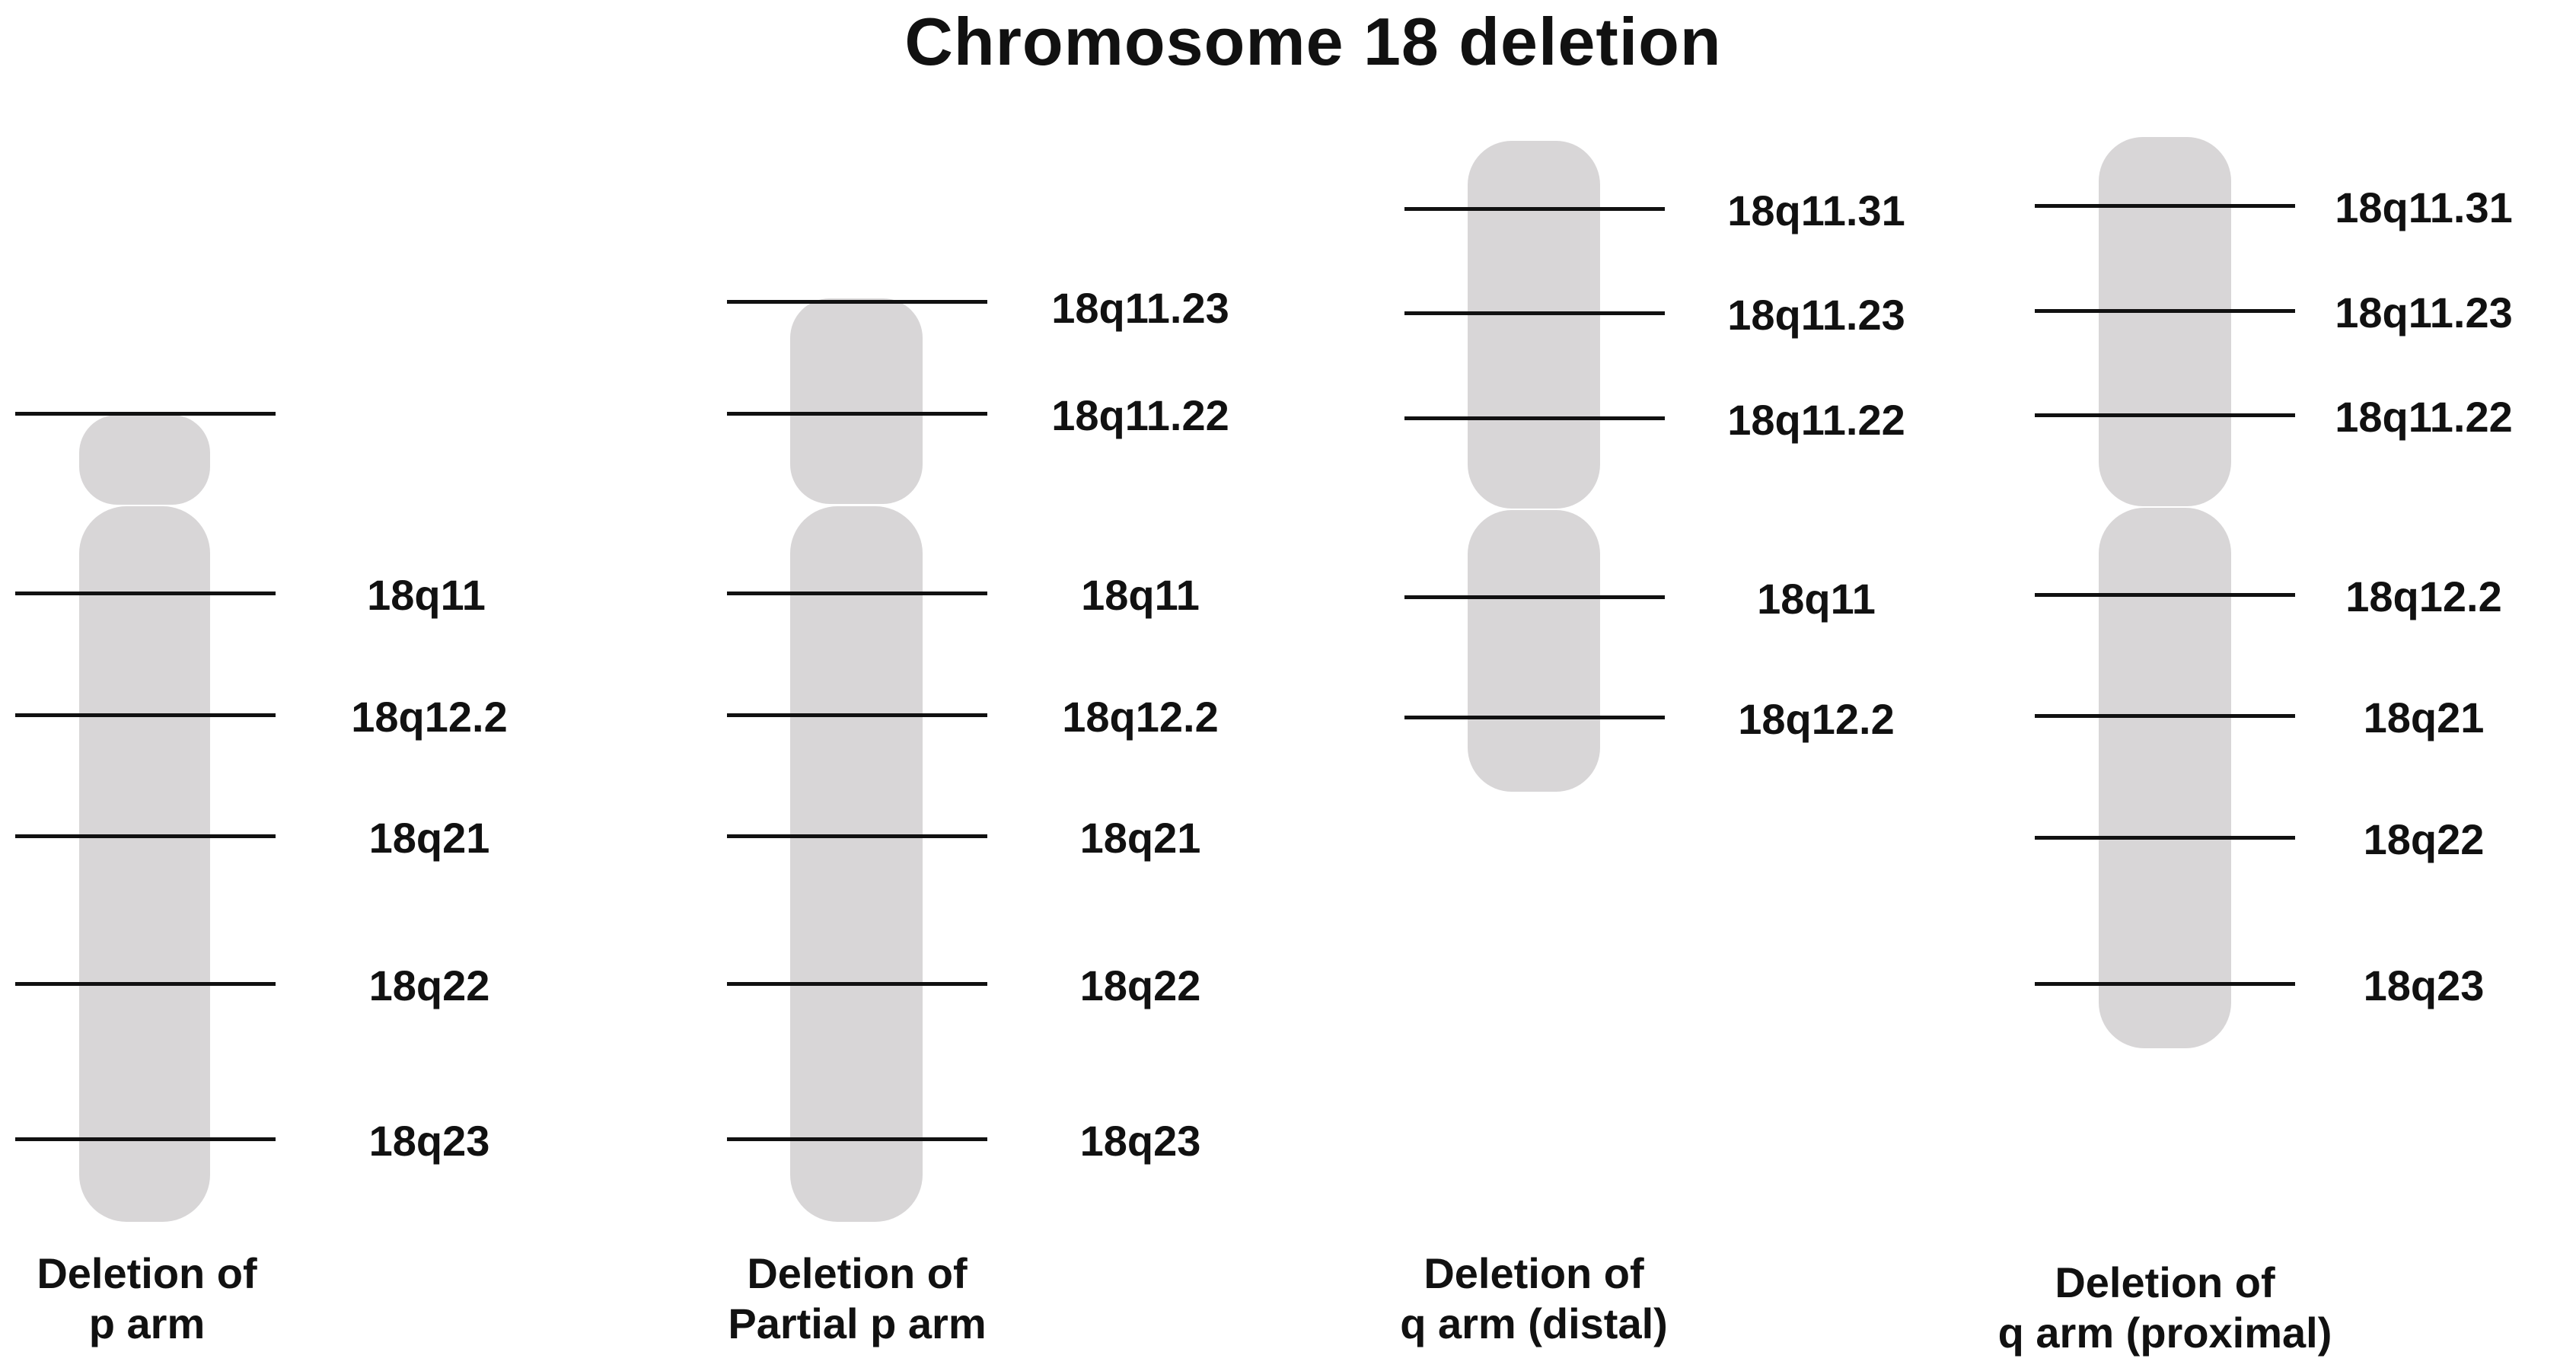  What do you see at coordinates (2165, 1308) in the screenshot?
I see `panel-caption: Deletion of q arm (proximal)` at bounding box center [2165, 1308].